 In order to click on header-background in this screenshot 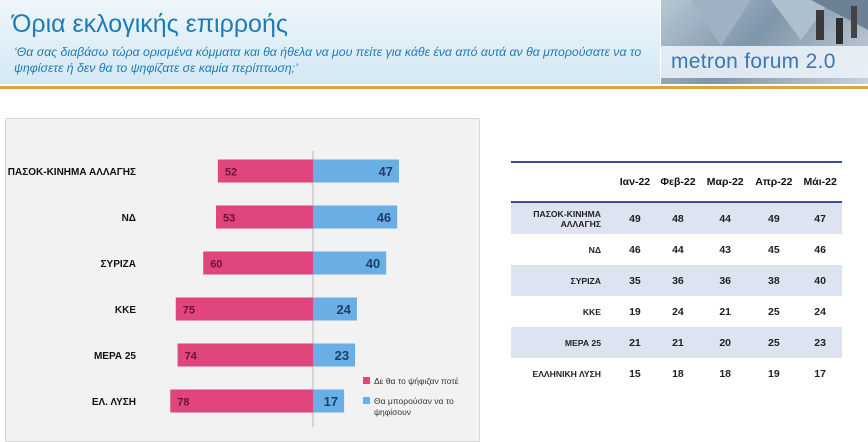, I will do `click(330, 42)`.